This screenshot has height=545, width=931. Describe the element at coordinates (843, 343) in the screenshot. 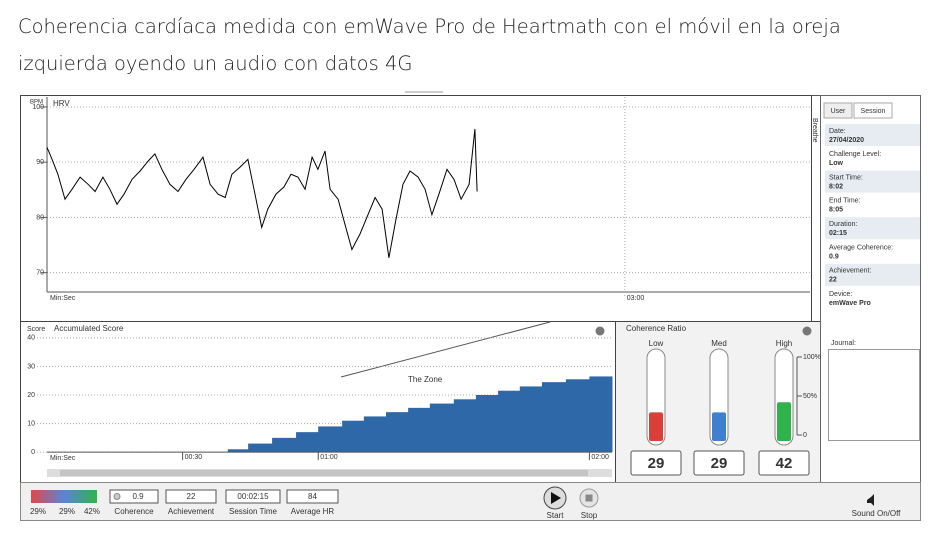

I see `journal-label: Journal:` at that location.